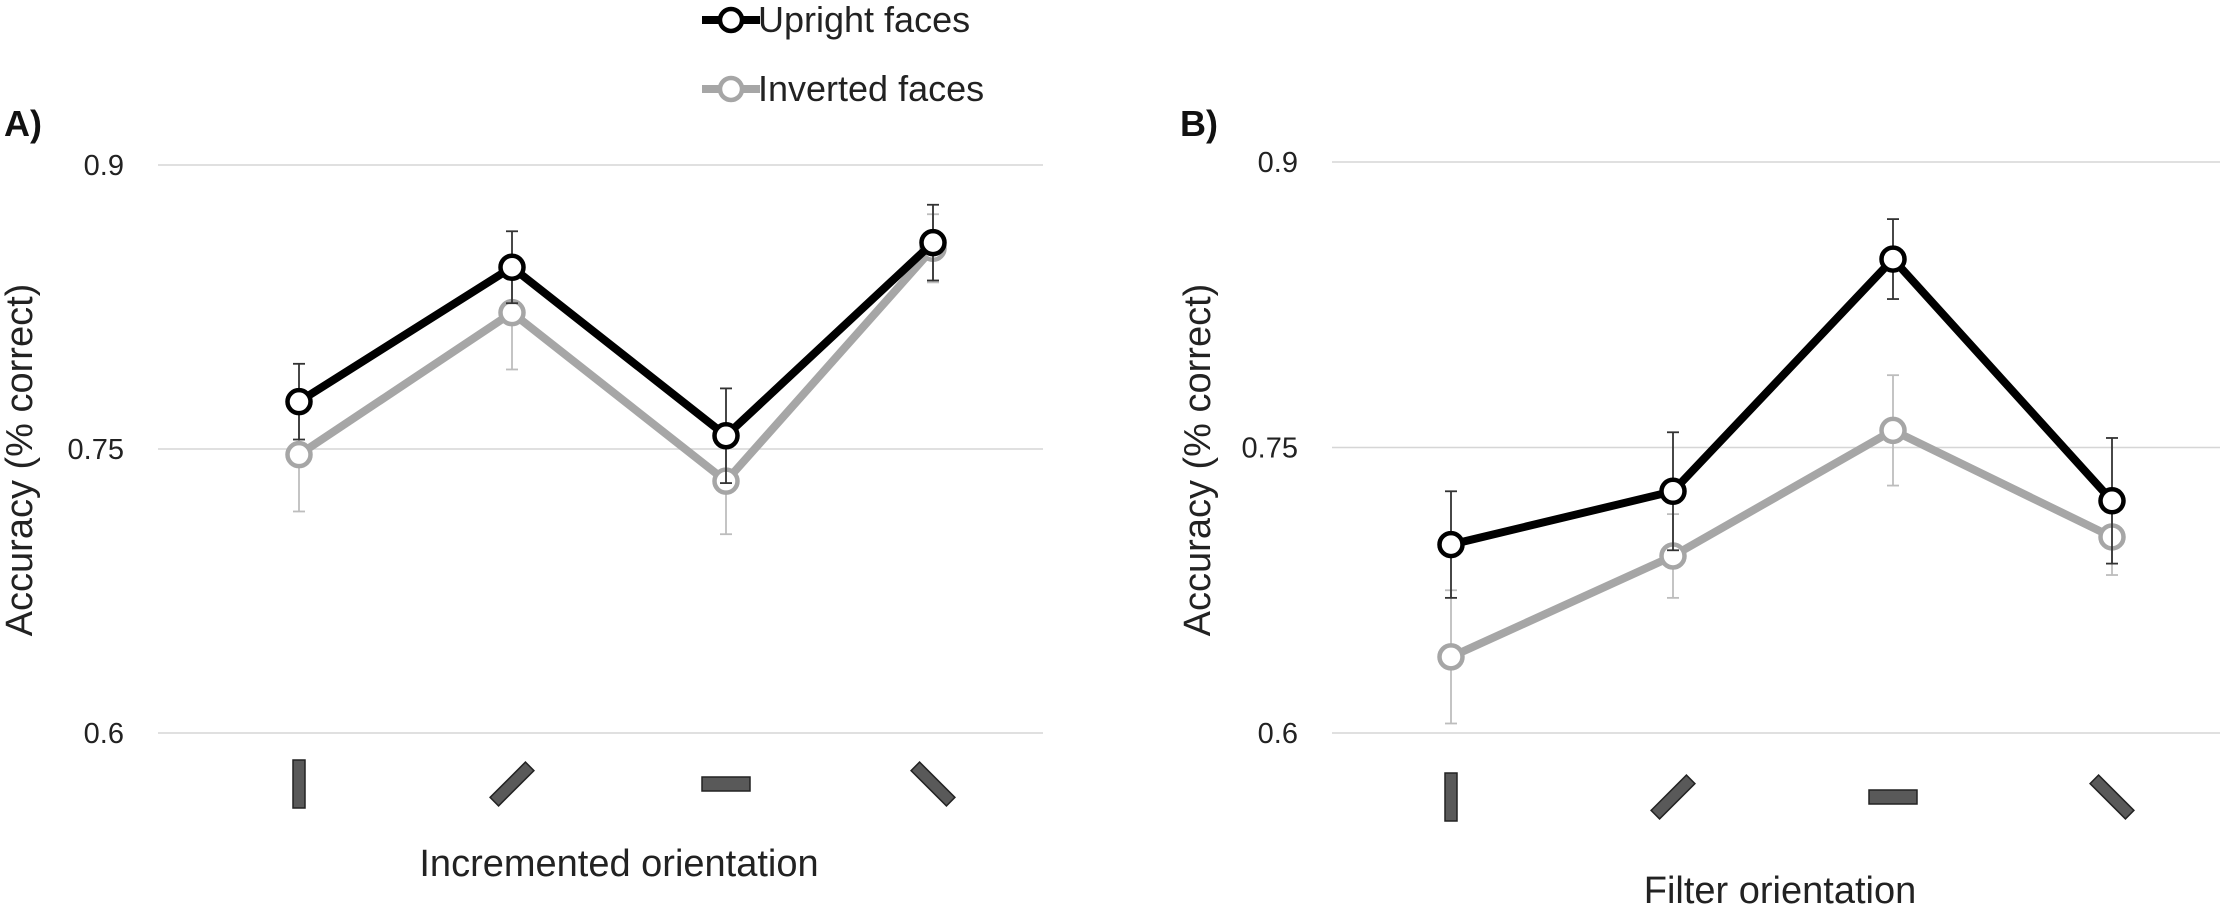 Image resolution: width=2220 pixels, height=905 pixels. What do you see at coordinates (1198, 460) in the screenshot?
I see `panel-b-ylabel: Accuracy (% correct)` at bounding box center [1198, 460].